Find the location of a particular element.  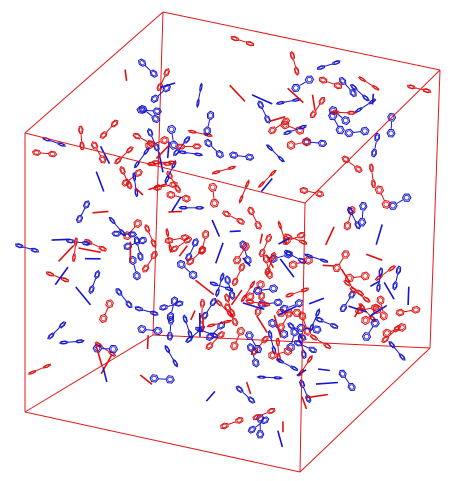

box-edge is located at coordinates (291, 341).